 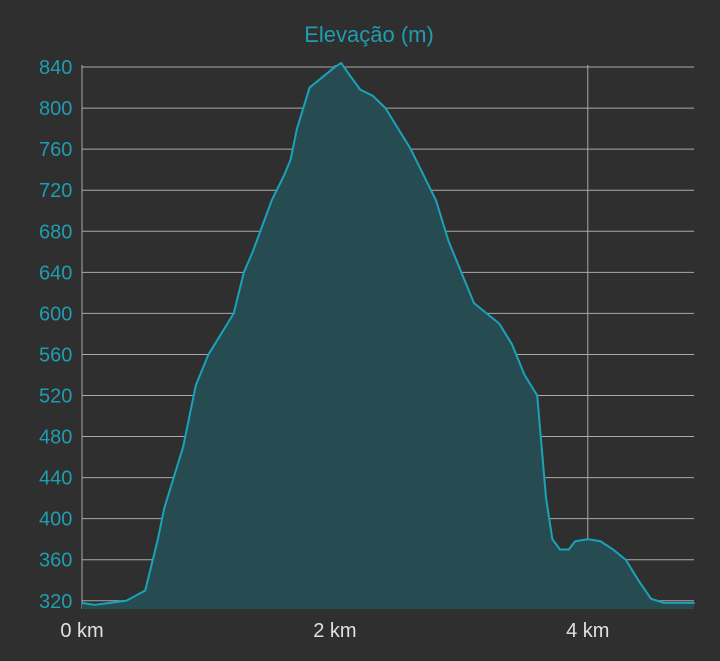 I want to click on y-tick-label-320: 320, so click(x=55, y=602).